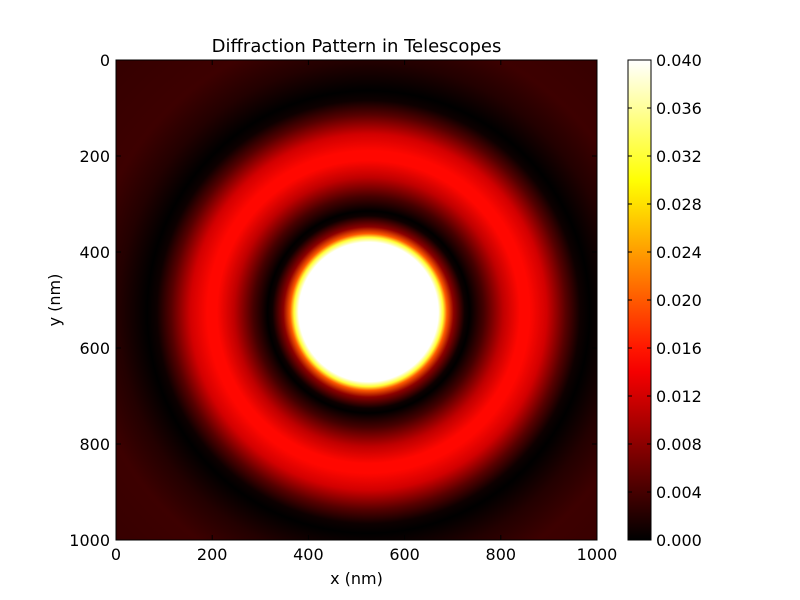  I want to click on colorbar-tick-label: 0.016, so click(679, 348).